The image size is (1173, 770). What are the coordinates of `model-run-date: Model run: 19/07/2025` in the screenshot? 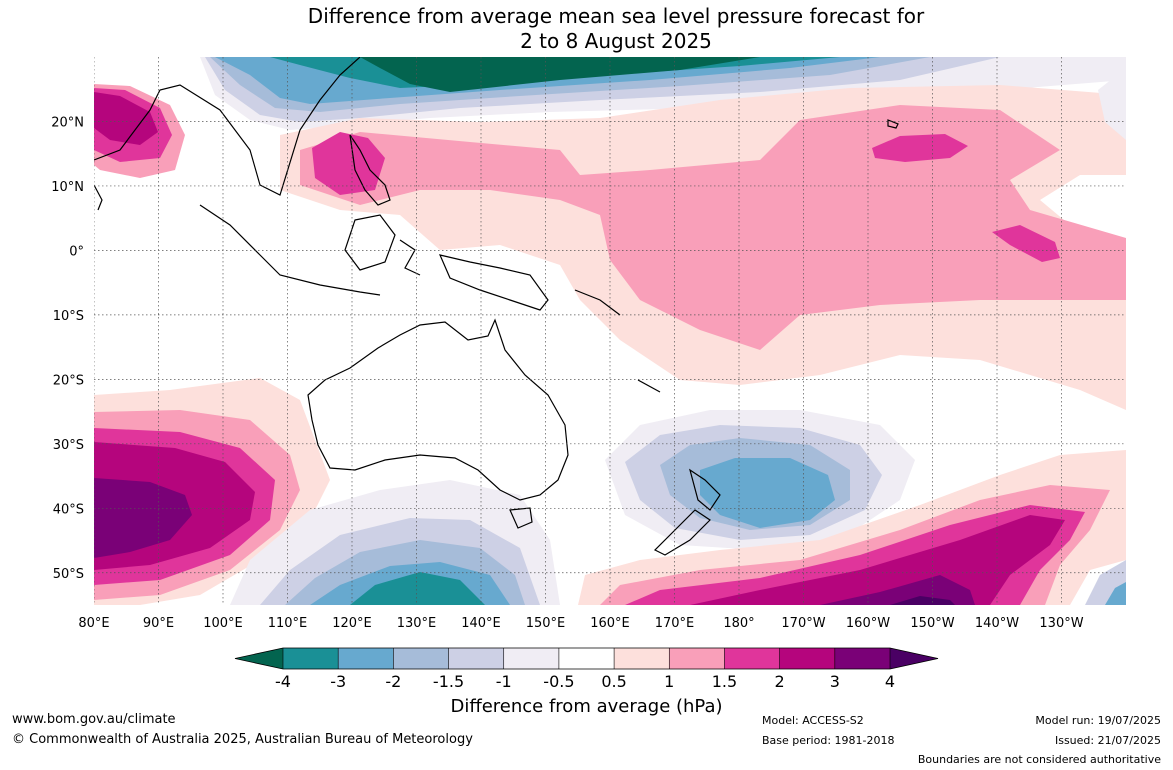 It's located at (1098, 720).